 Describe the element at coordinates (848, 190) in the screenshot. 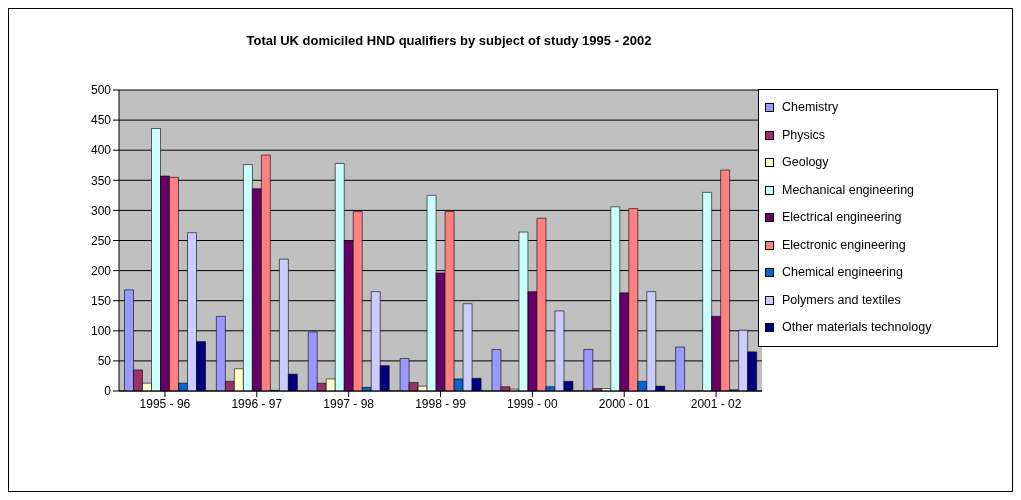

I see `legend-label: Mechanical engineering` at that location.